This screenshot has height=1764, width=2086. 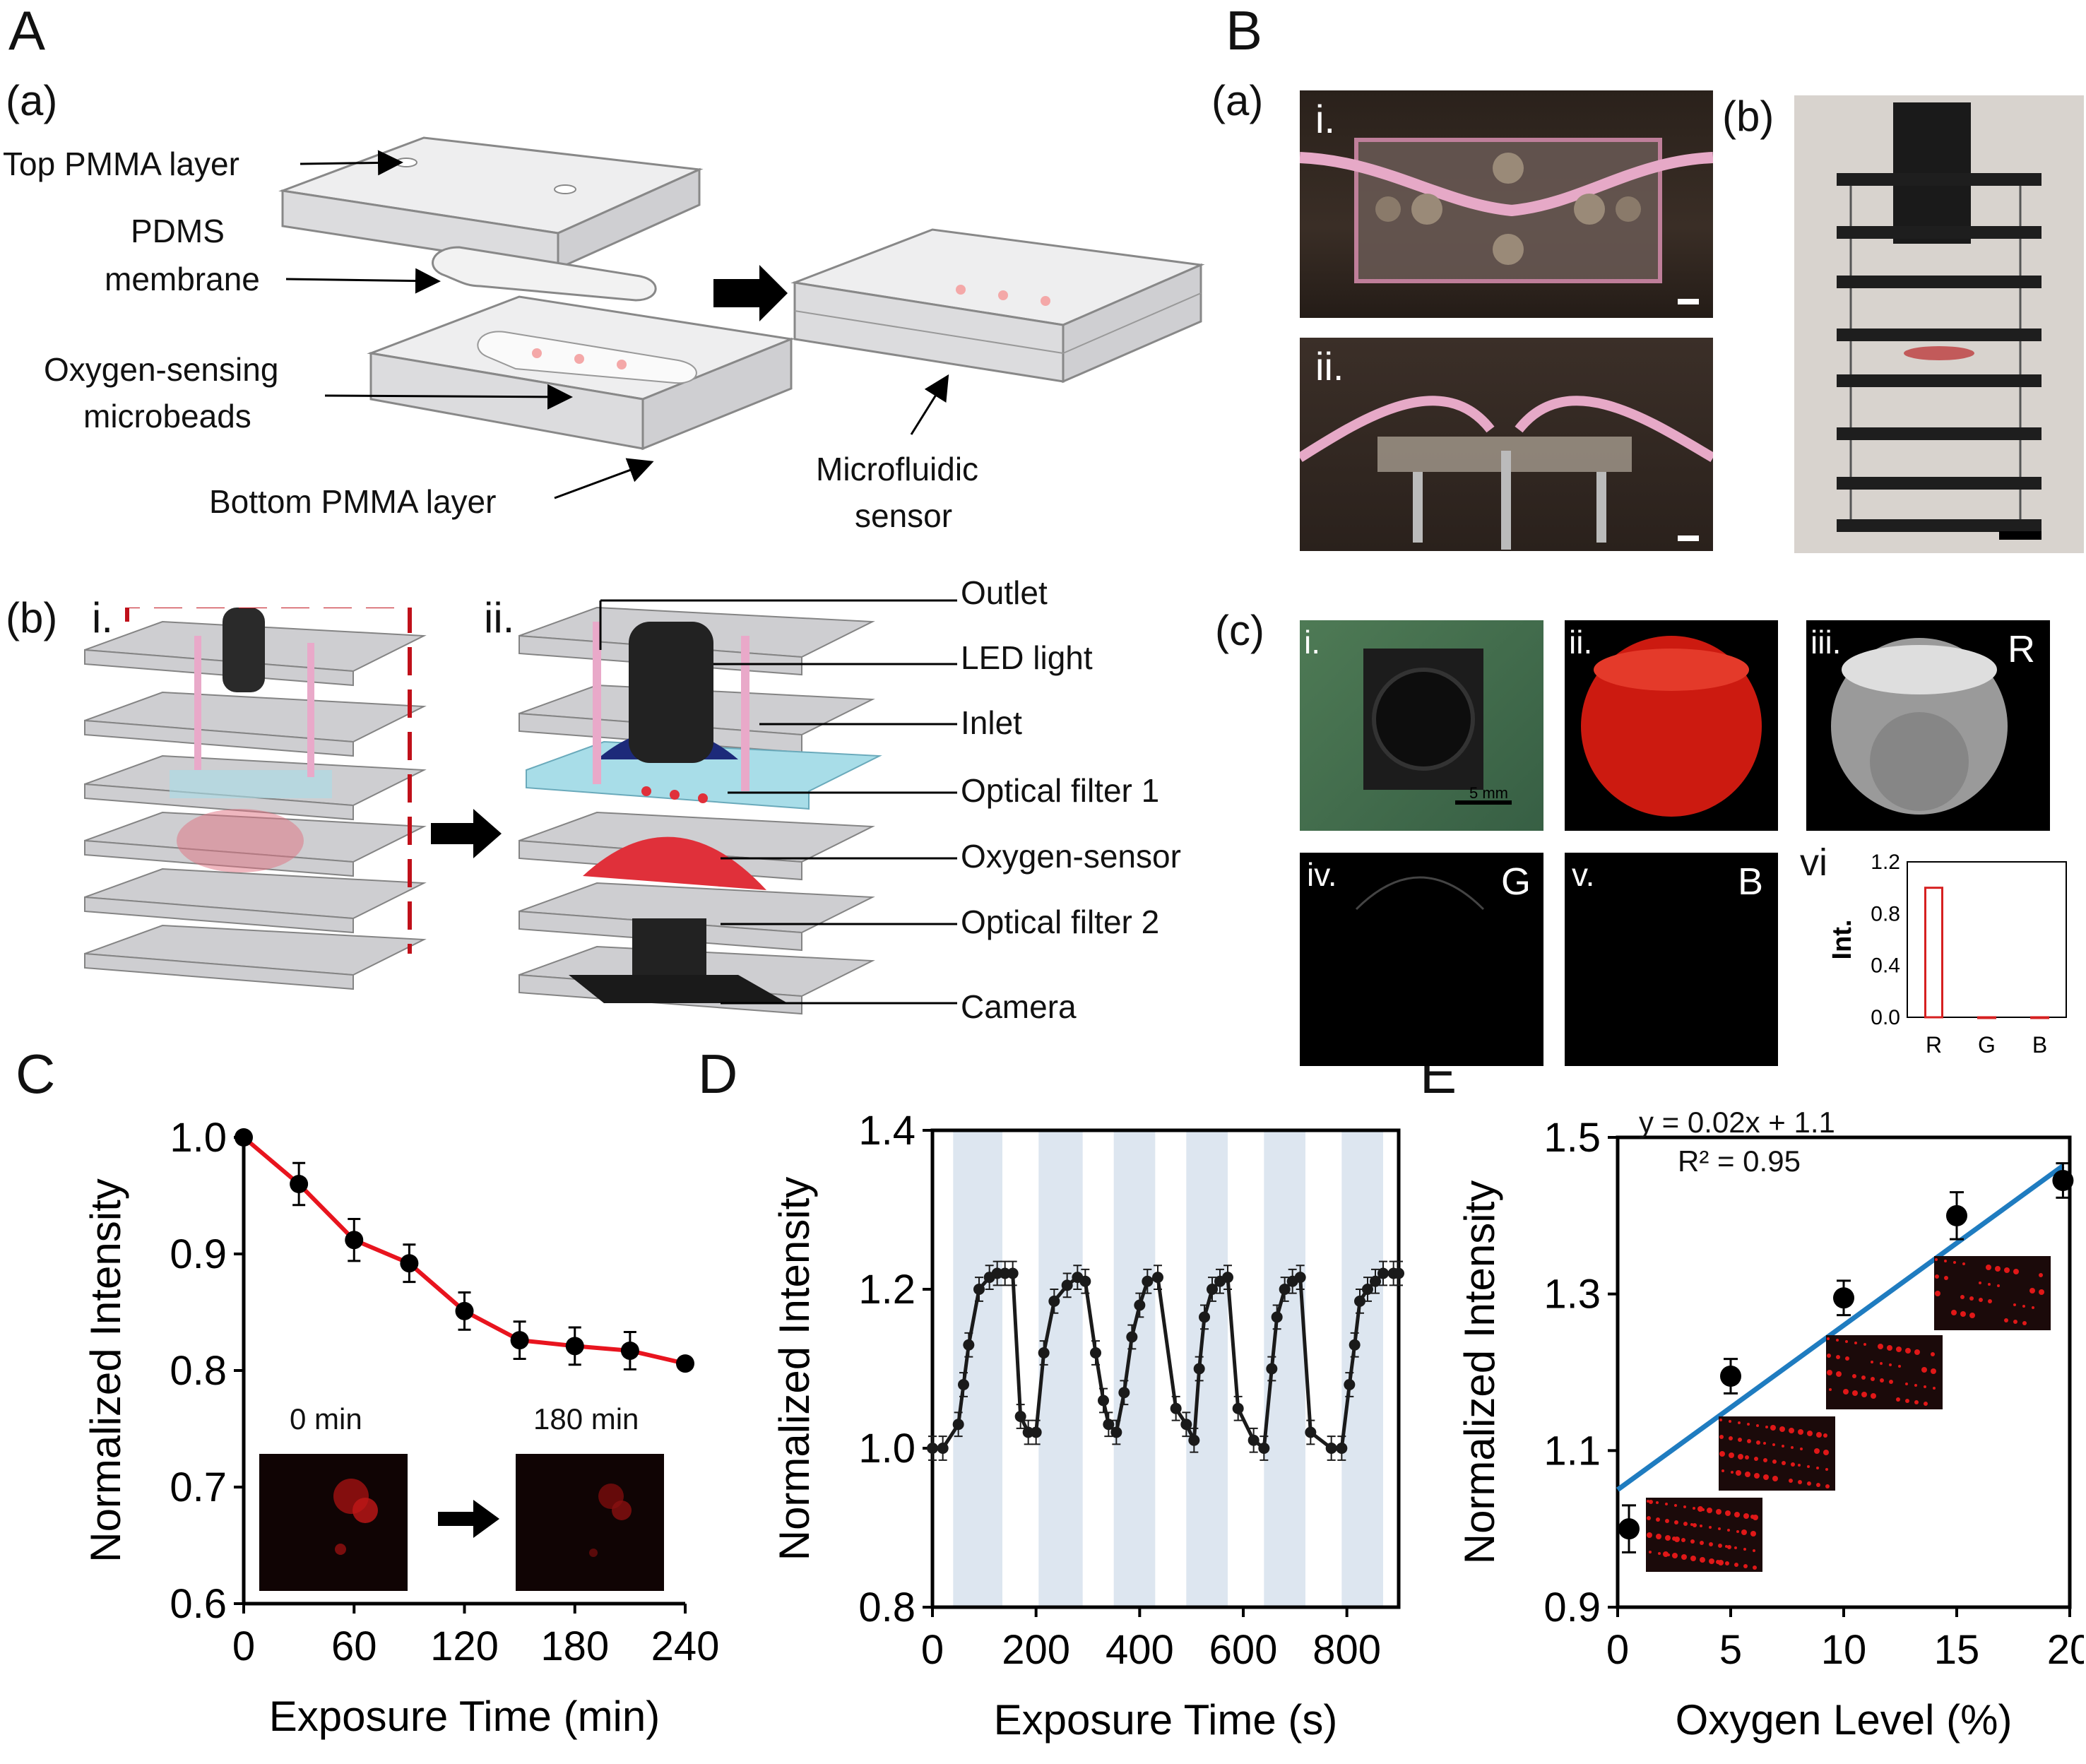 What do you see at coordinates (2065, 1650) in the screenshot?
I see `x-tick-label: 20` at bounding box center [2065, 1650].